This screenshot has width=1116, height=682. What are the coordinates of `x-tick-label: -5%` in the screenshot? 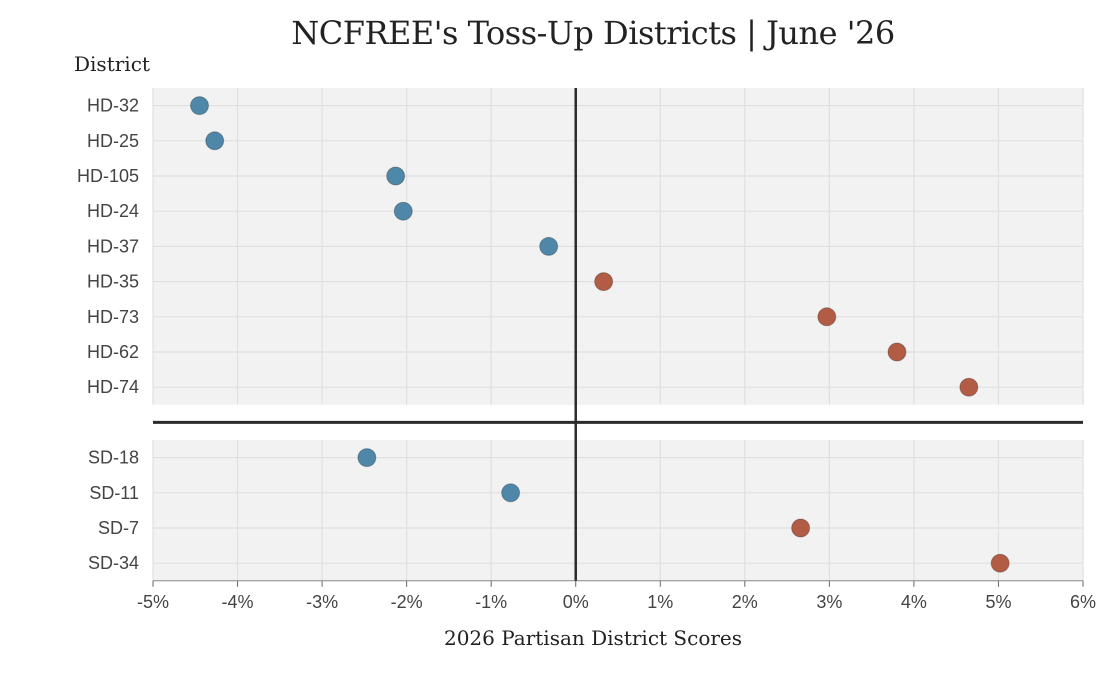 It's located at (153, 602).